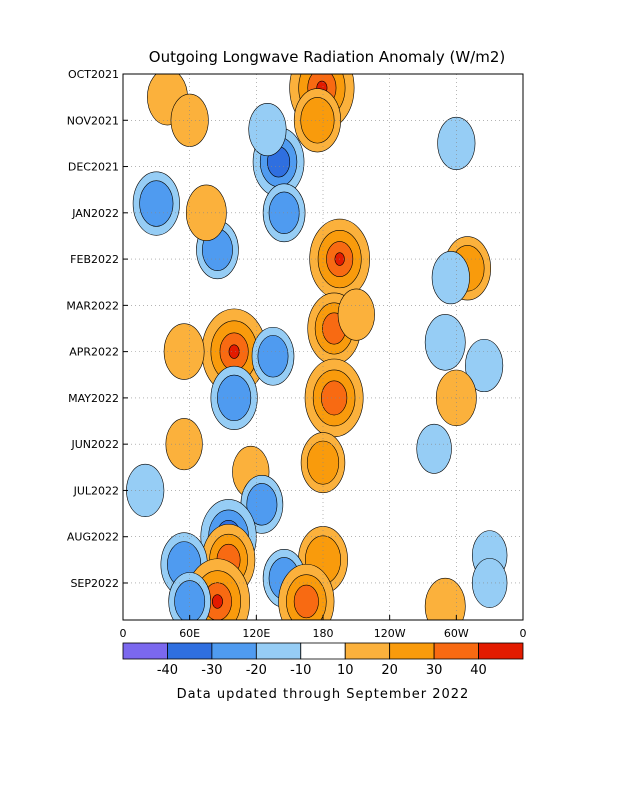 The height and width of the screenshot is (800, 618). What do you see at coordinates (389, 670) in the screenshot?
I see `colorbar-tick-label: 20` at bounding box center [389, 670].